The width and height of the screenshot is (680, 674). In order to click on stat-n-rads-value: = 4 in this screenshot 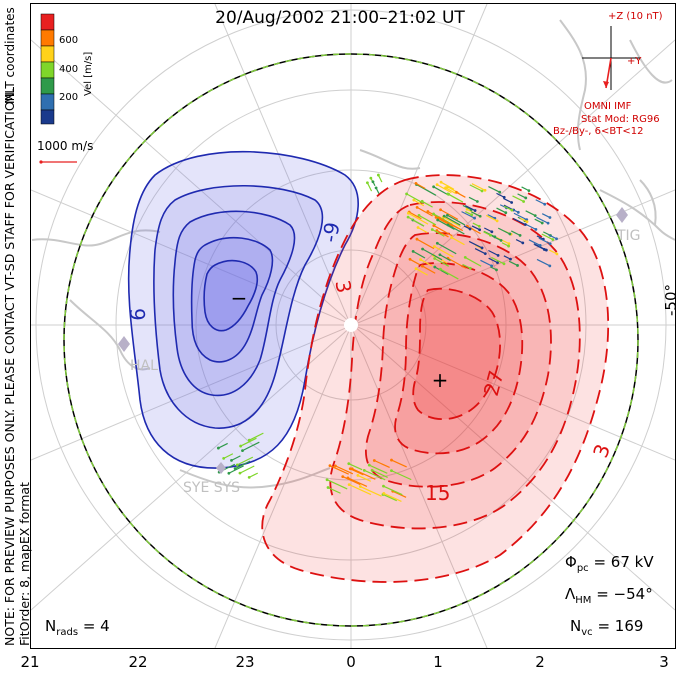, I will do `click(96, 626)`.